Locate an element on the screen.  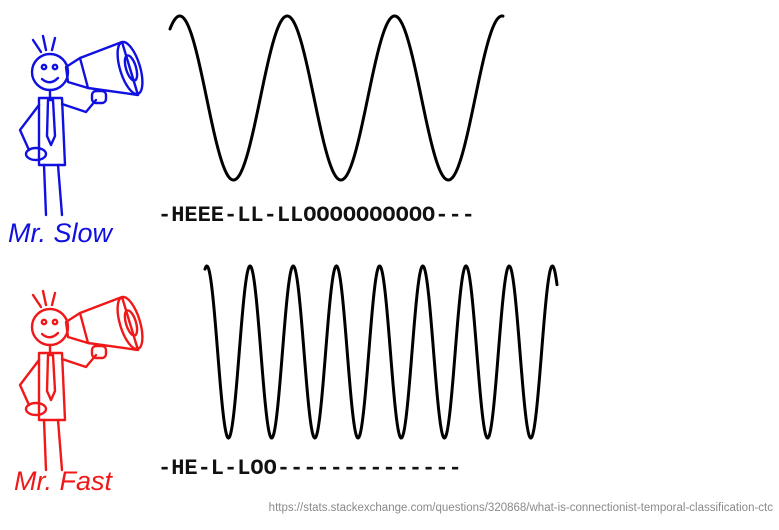
slow-speech-waveform is located at coordinates (336, 98).